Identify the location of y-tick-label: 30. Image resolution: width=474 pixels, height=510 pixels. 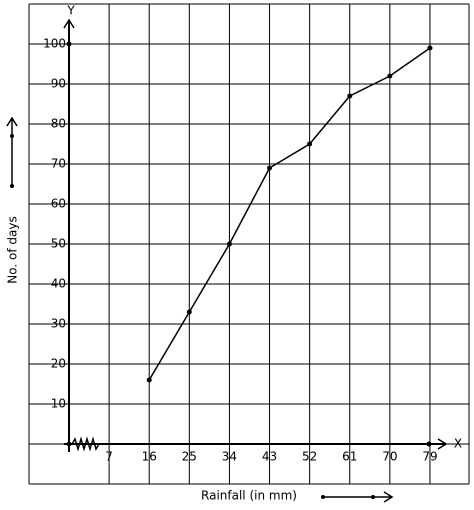
(58, 324).